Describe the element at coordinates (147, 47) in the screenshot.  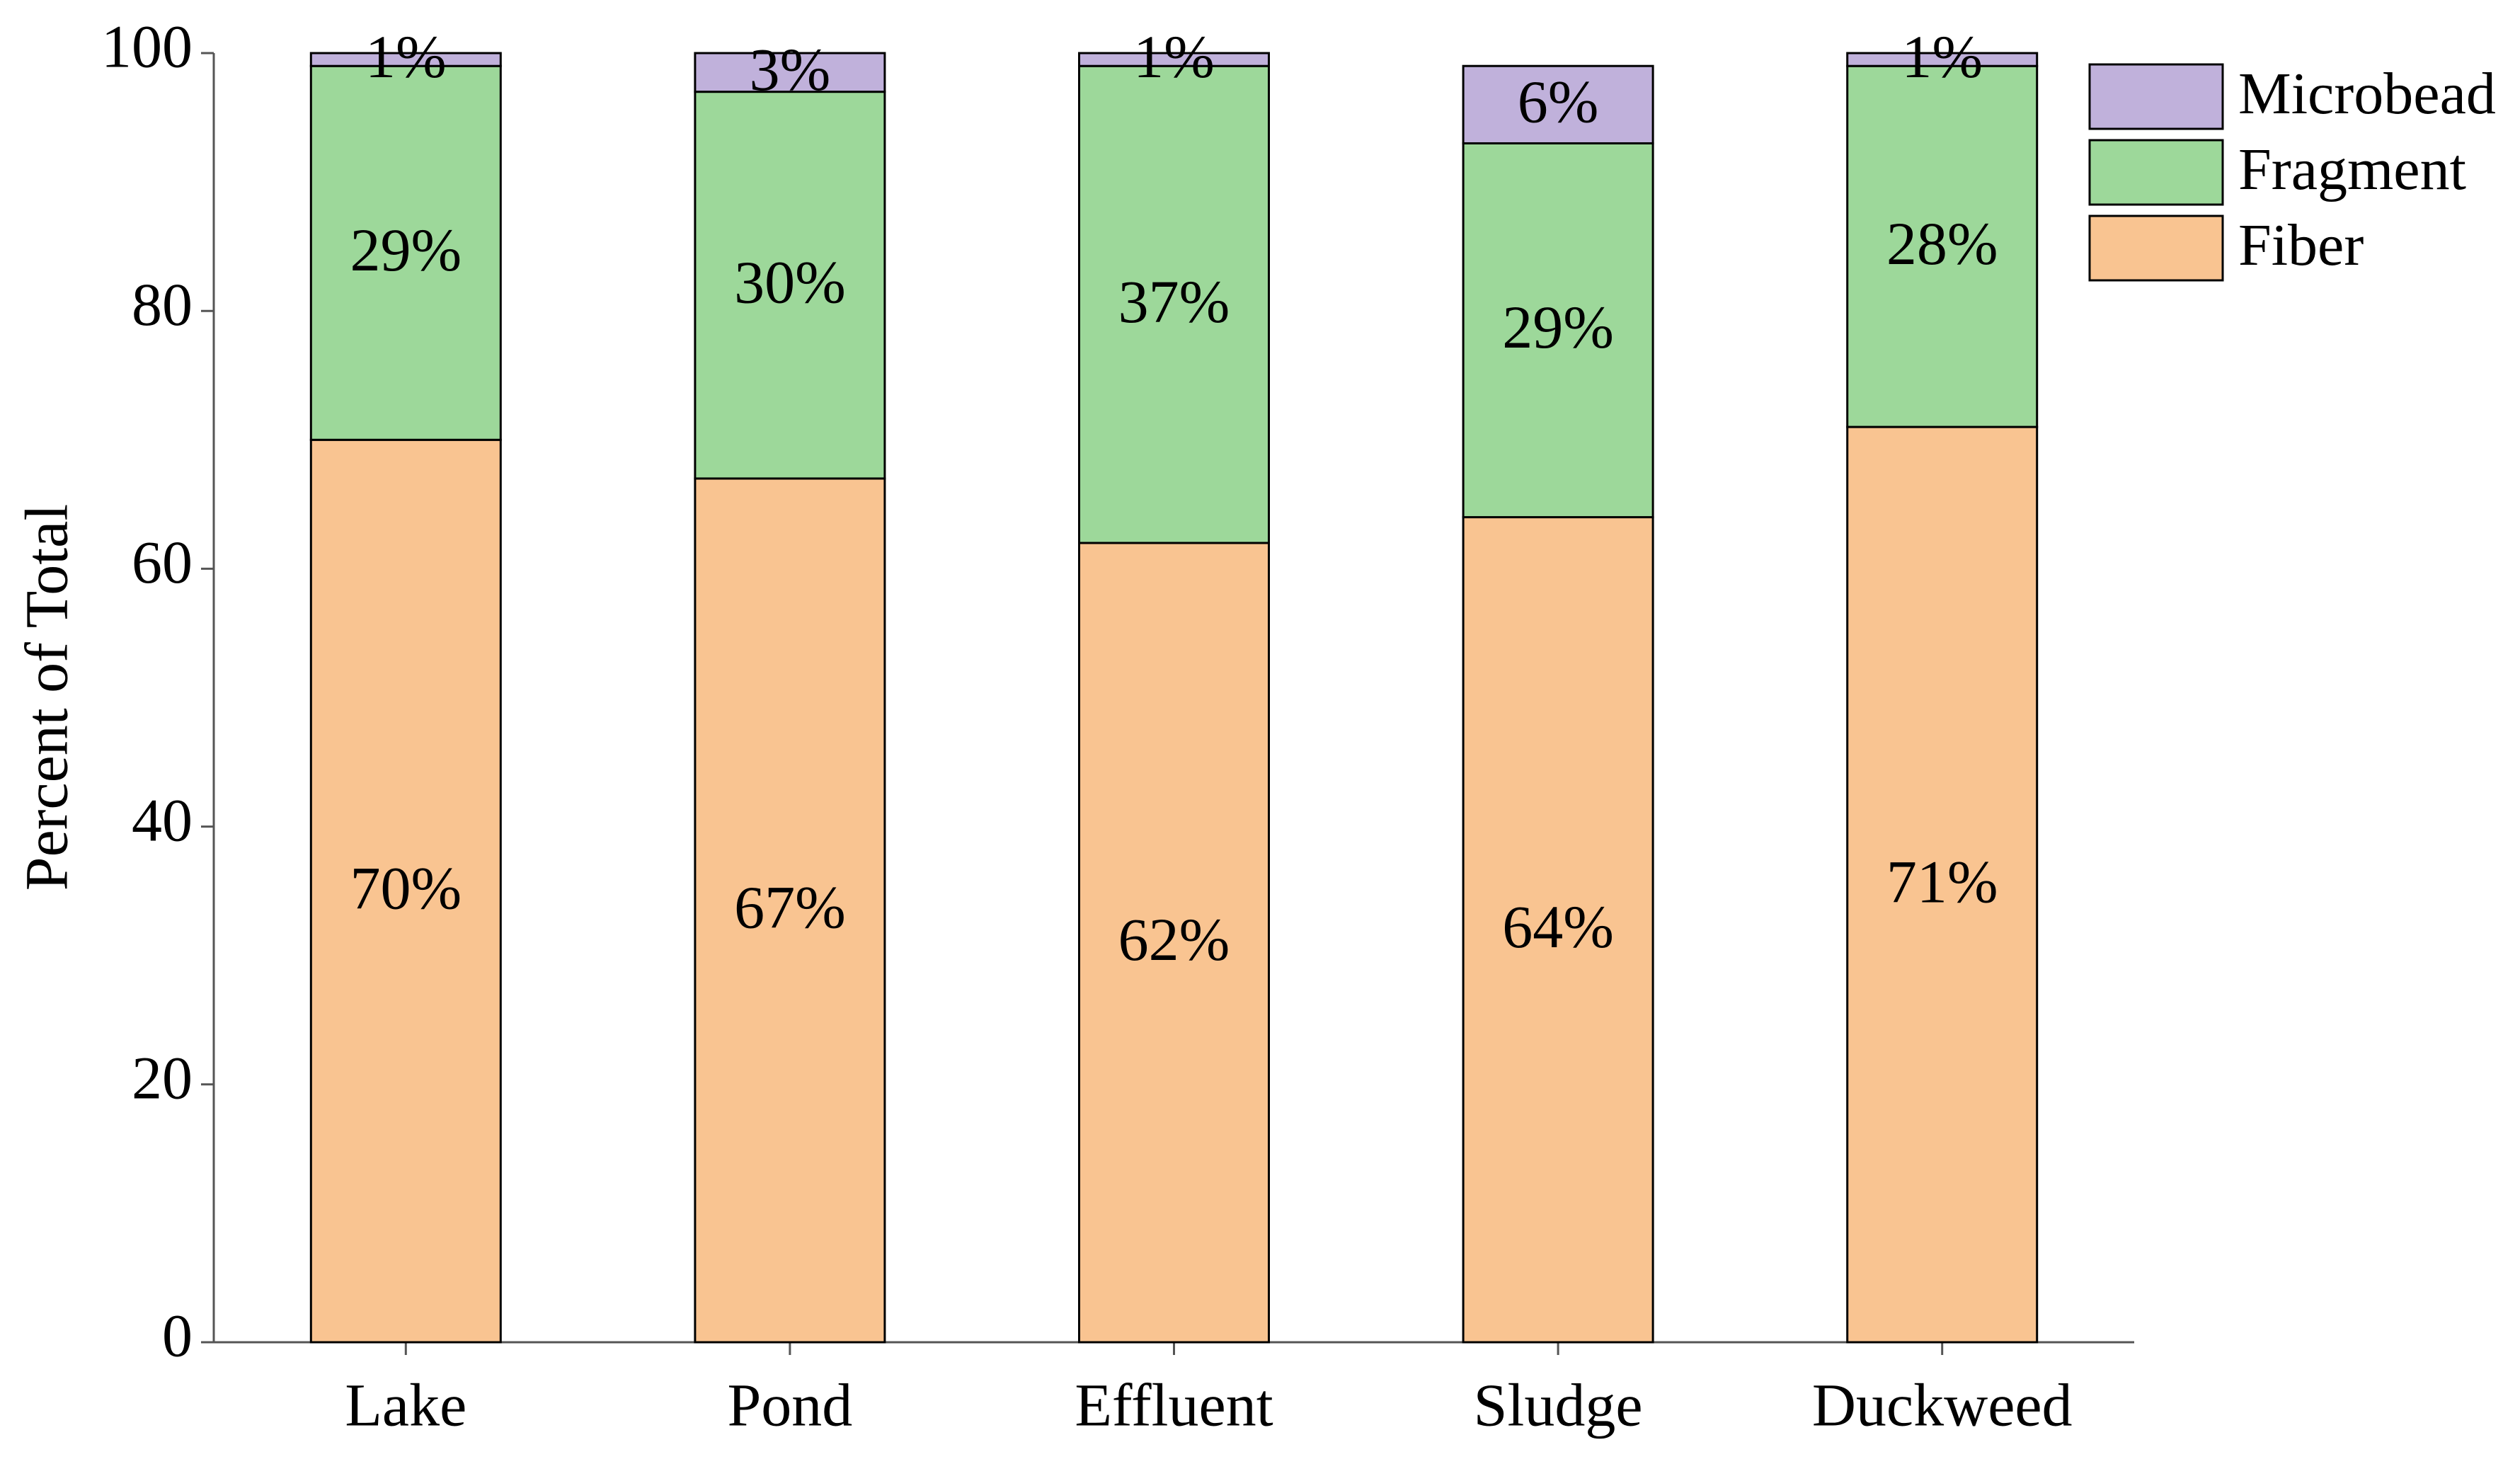
I see `y-tick-label: 100` at that location.